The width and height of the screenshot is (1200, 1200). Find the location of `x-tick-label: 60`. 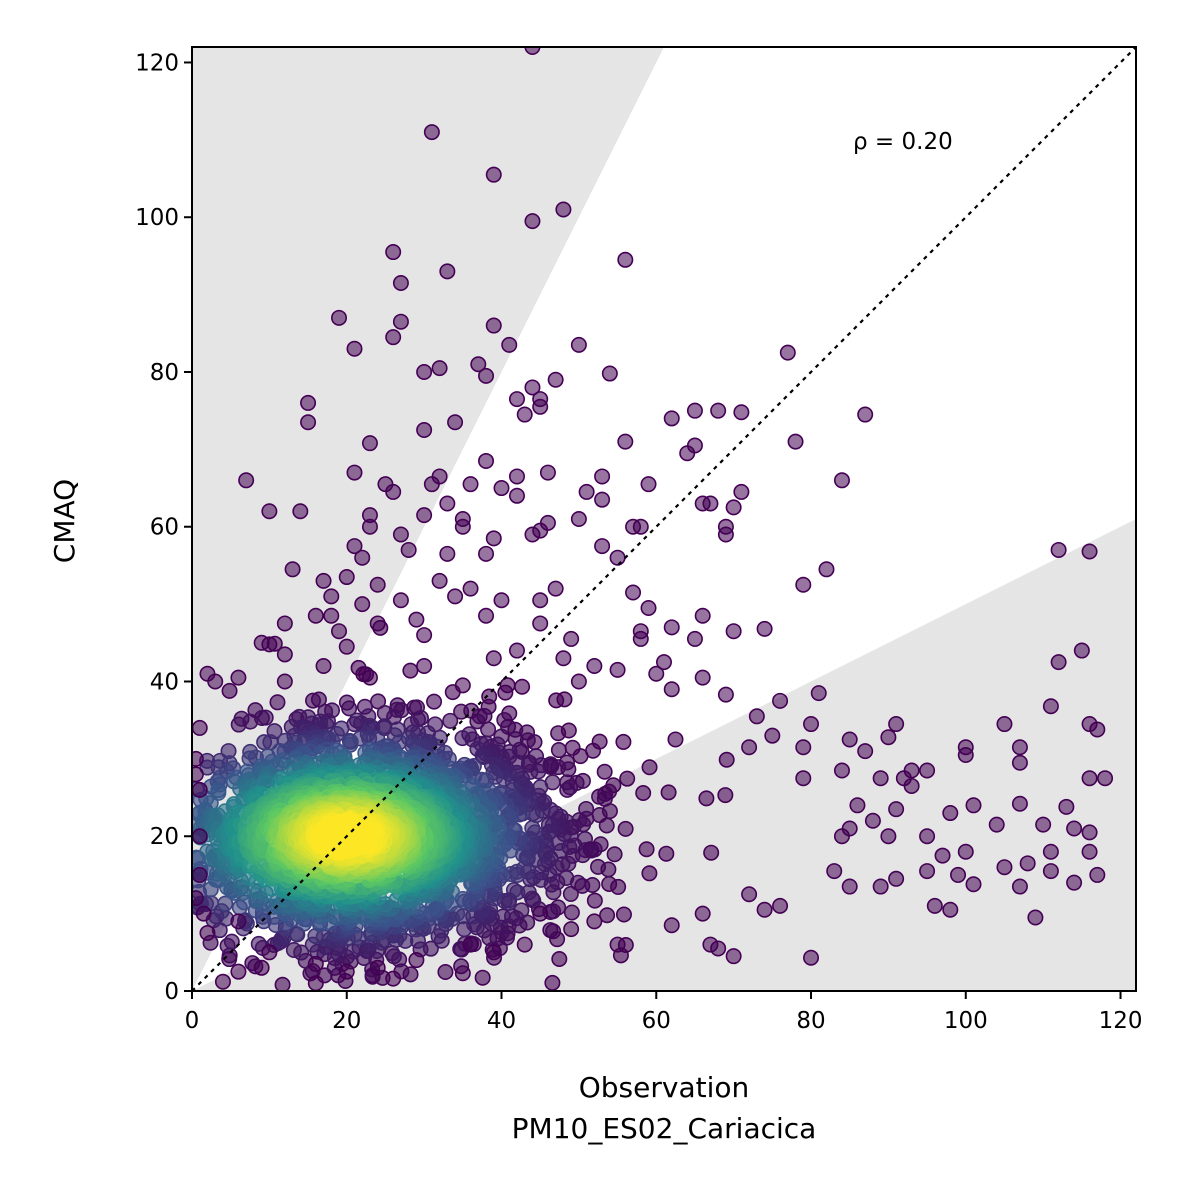

x-tick-label: 60 is located at coordinates (656, 1021).